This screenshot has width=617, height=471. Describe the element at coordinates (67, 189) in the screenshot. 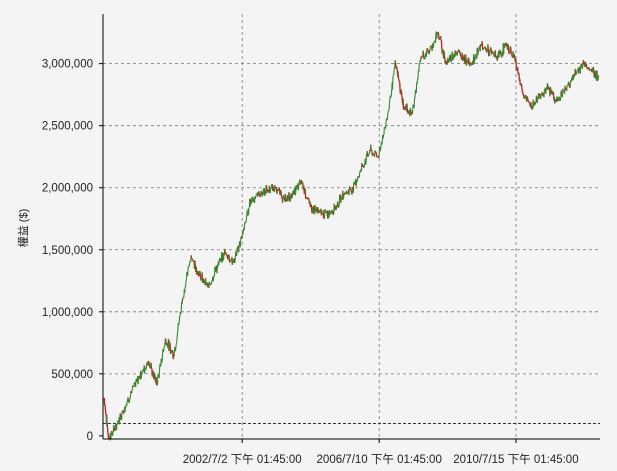

I see `y-tick-label: 2,000,000` at that location.